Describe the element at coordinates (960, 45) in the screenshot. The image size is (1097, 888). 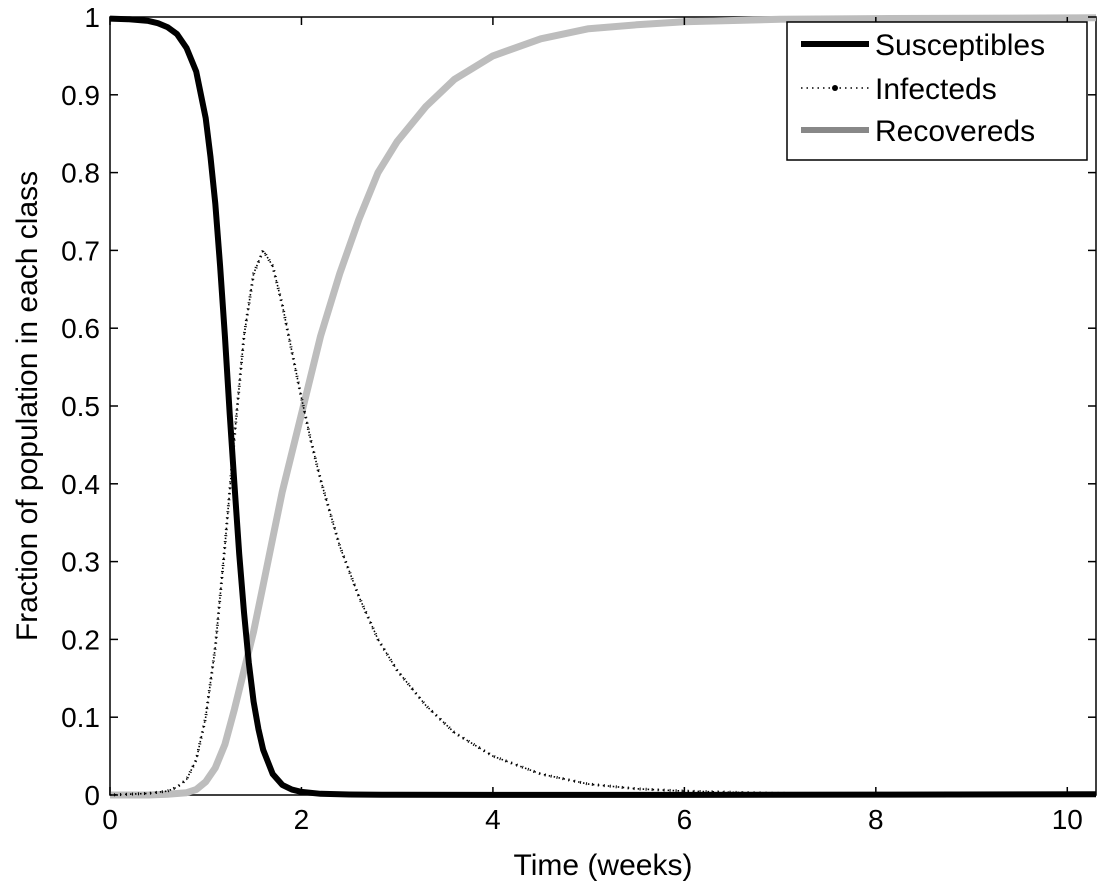
I see `legend-label-susceptibles: Susceptibles` at that location.